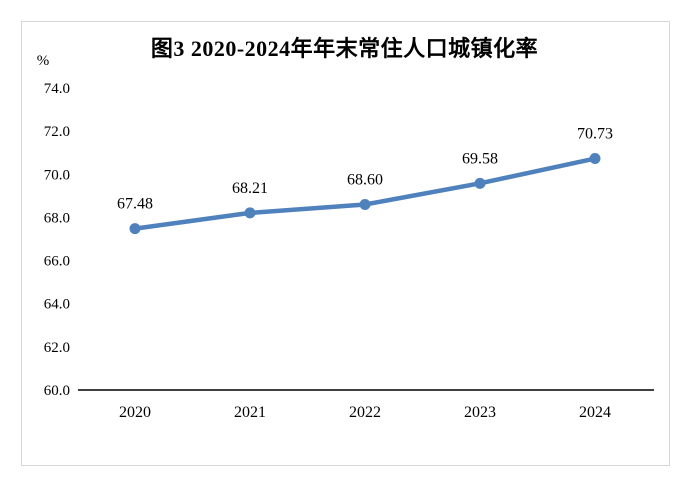 This screenshot has height=484, width=689. Describe the element at coordinates (57, 262) in the screenshot. I see `y-tick-label: 66.0` at that location.